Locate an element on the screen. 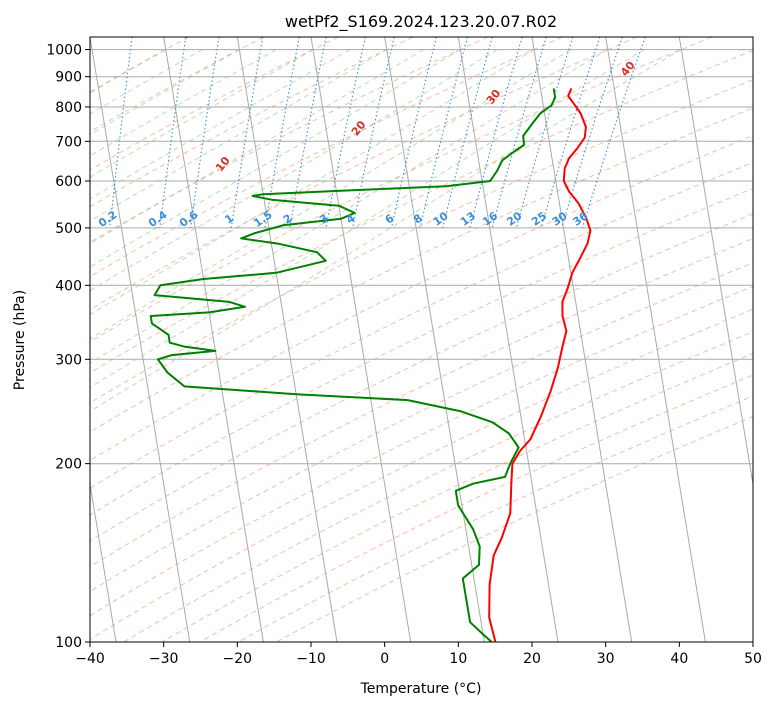  x-tick-label: 0 is located at coordinates (384, 659).